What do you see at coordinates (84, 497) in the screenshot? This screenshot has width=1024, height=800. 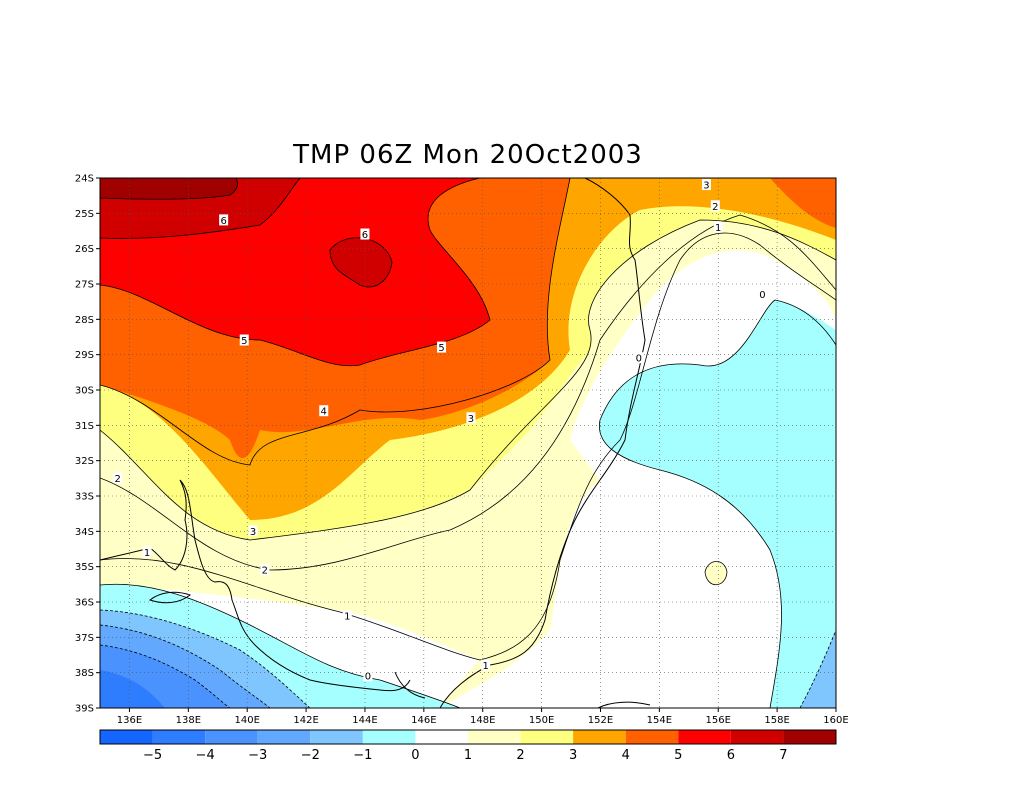 I see `lat-tick-label: 33S` at bounding box center [84, 497].